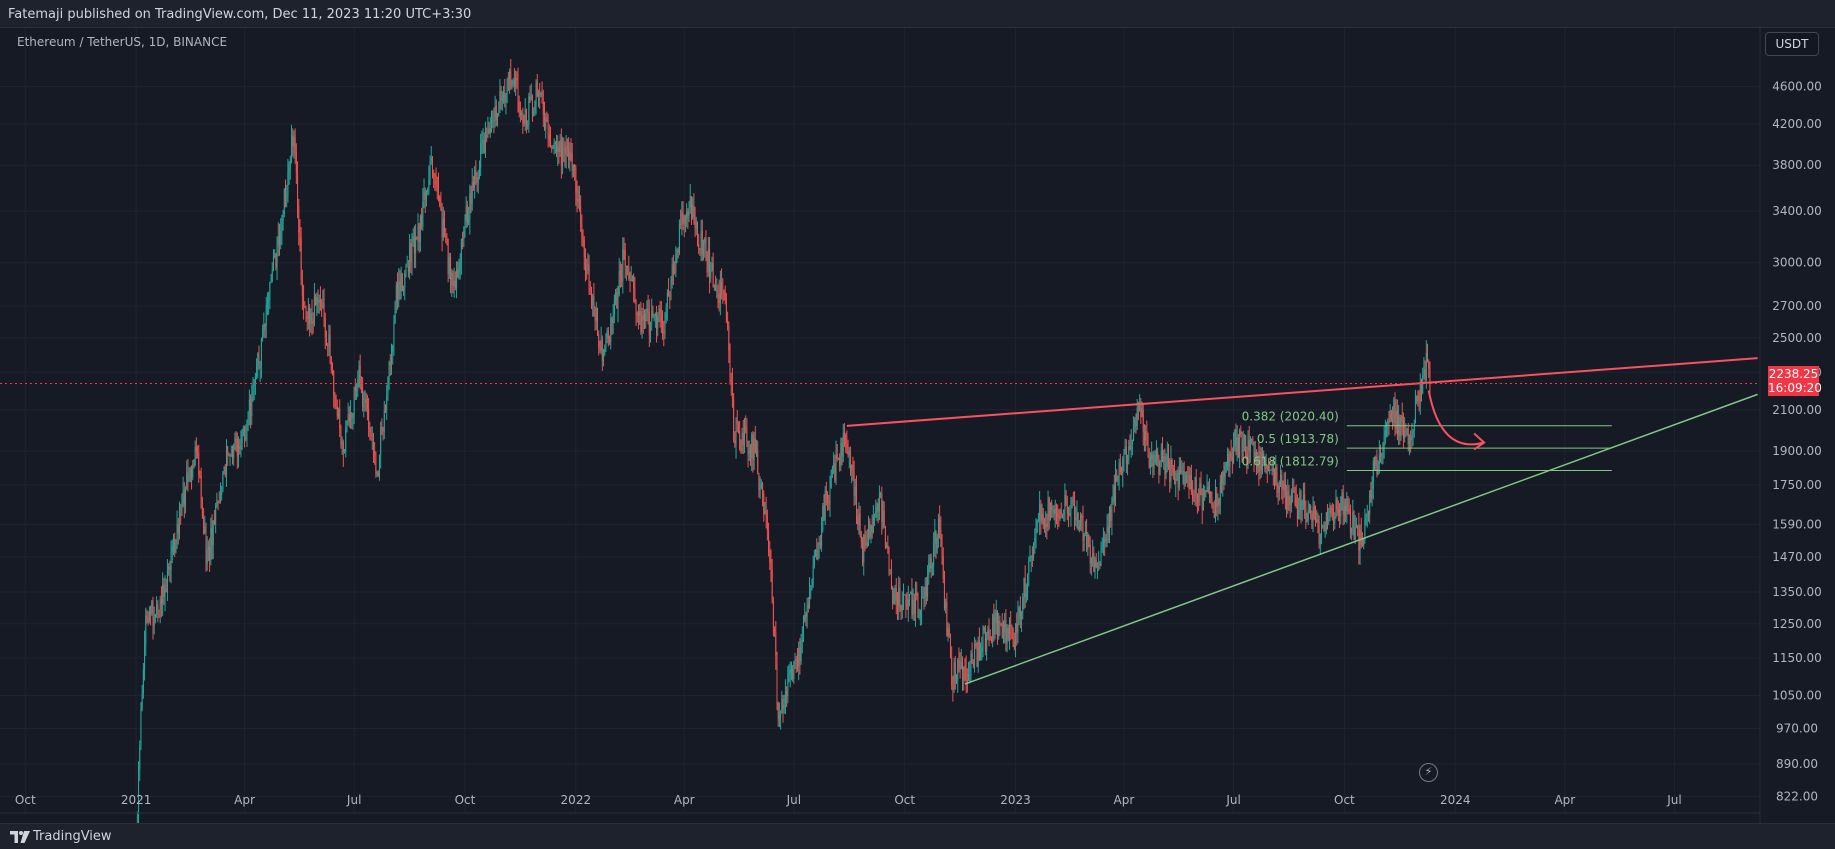  Describe the element at coordinates (1797, 410) in the screenshot. I see `price-tick-label: 2100.00` at that location.